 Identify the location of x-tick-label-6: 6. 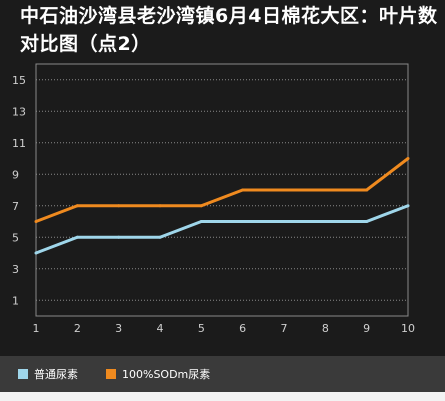
(242, 328).